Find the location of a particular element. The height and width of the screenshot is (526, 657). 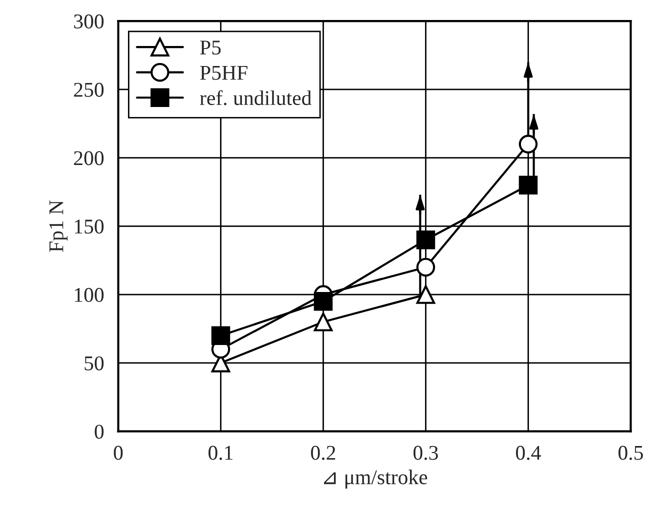

x-tick-label: 0.5 is located at coordinates (630, 453).